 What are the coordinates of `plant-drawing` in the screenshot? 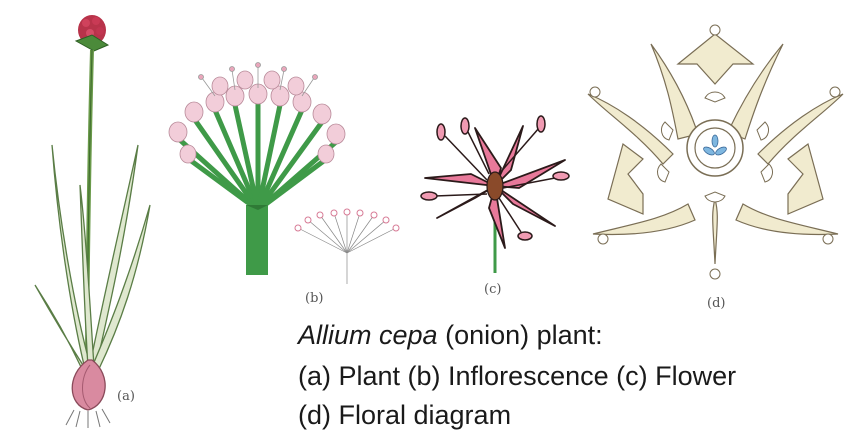 It's located at (92, 221).